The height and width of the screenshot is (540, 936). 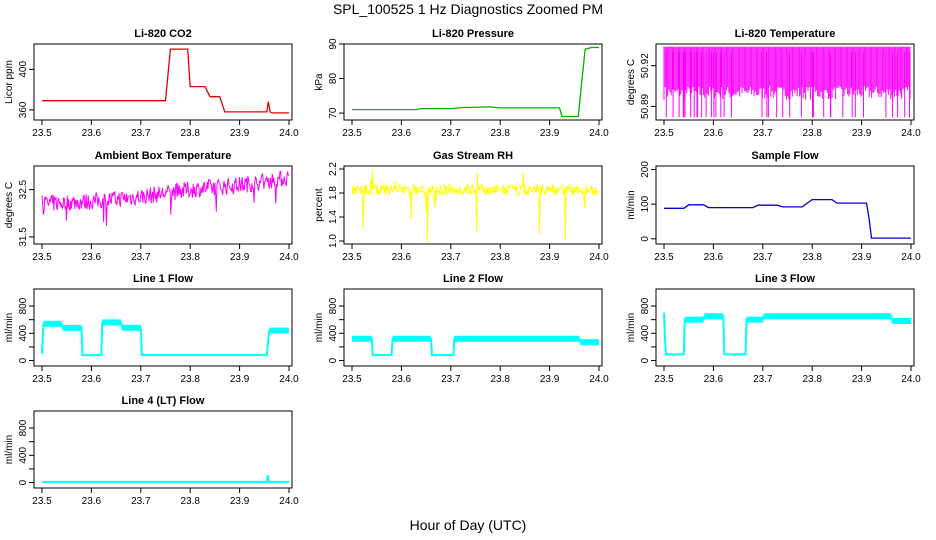 I want to click on y-axis-label: Licor ppm, so click(x=9, y=82).